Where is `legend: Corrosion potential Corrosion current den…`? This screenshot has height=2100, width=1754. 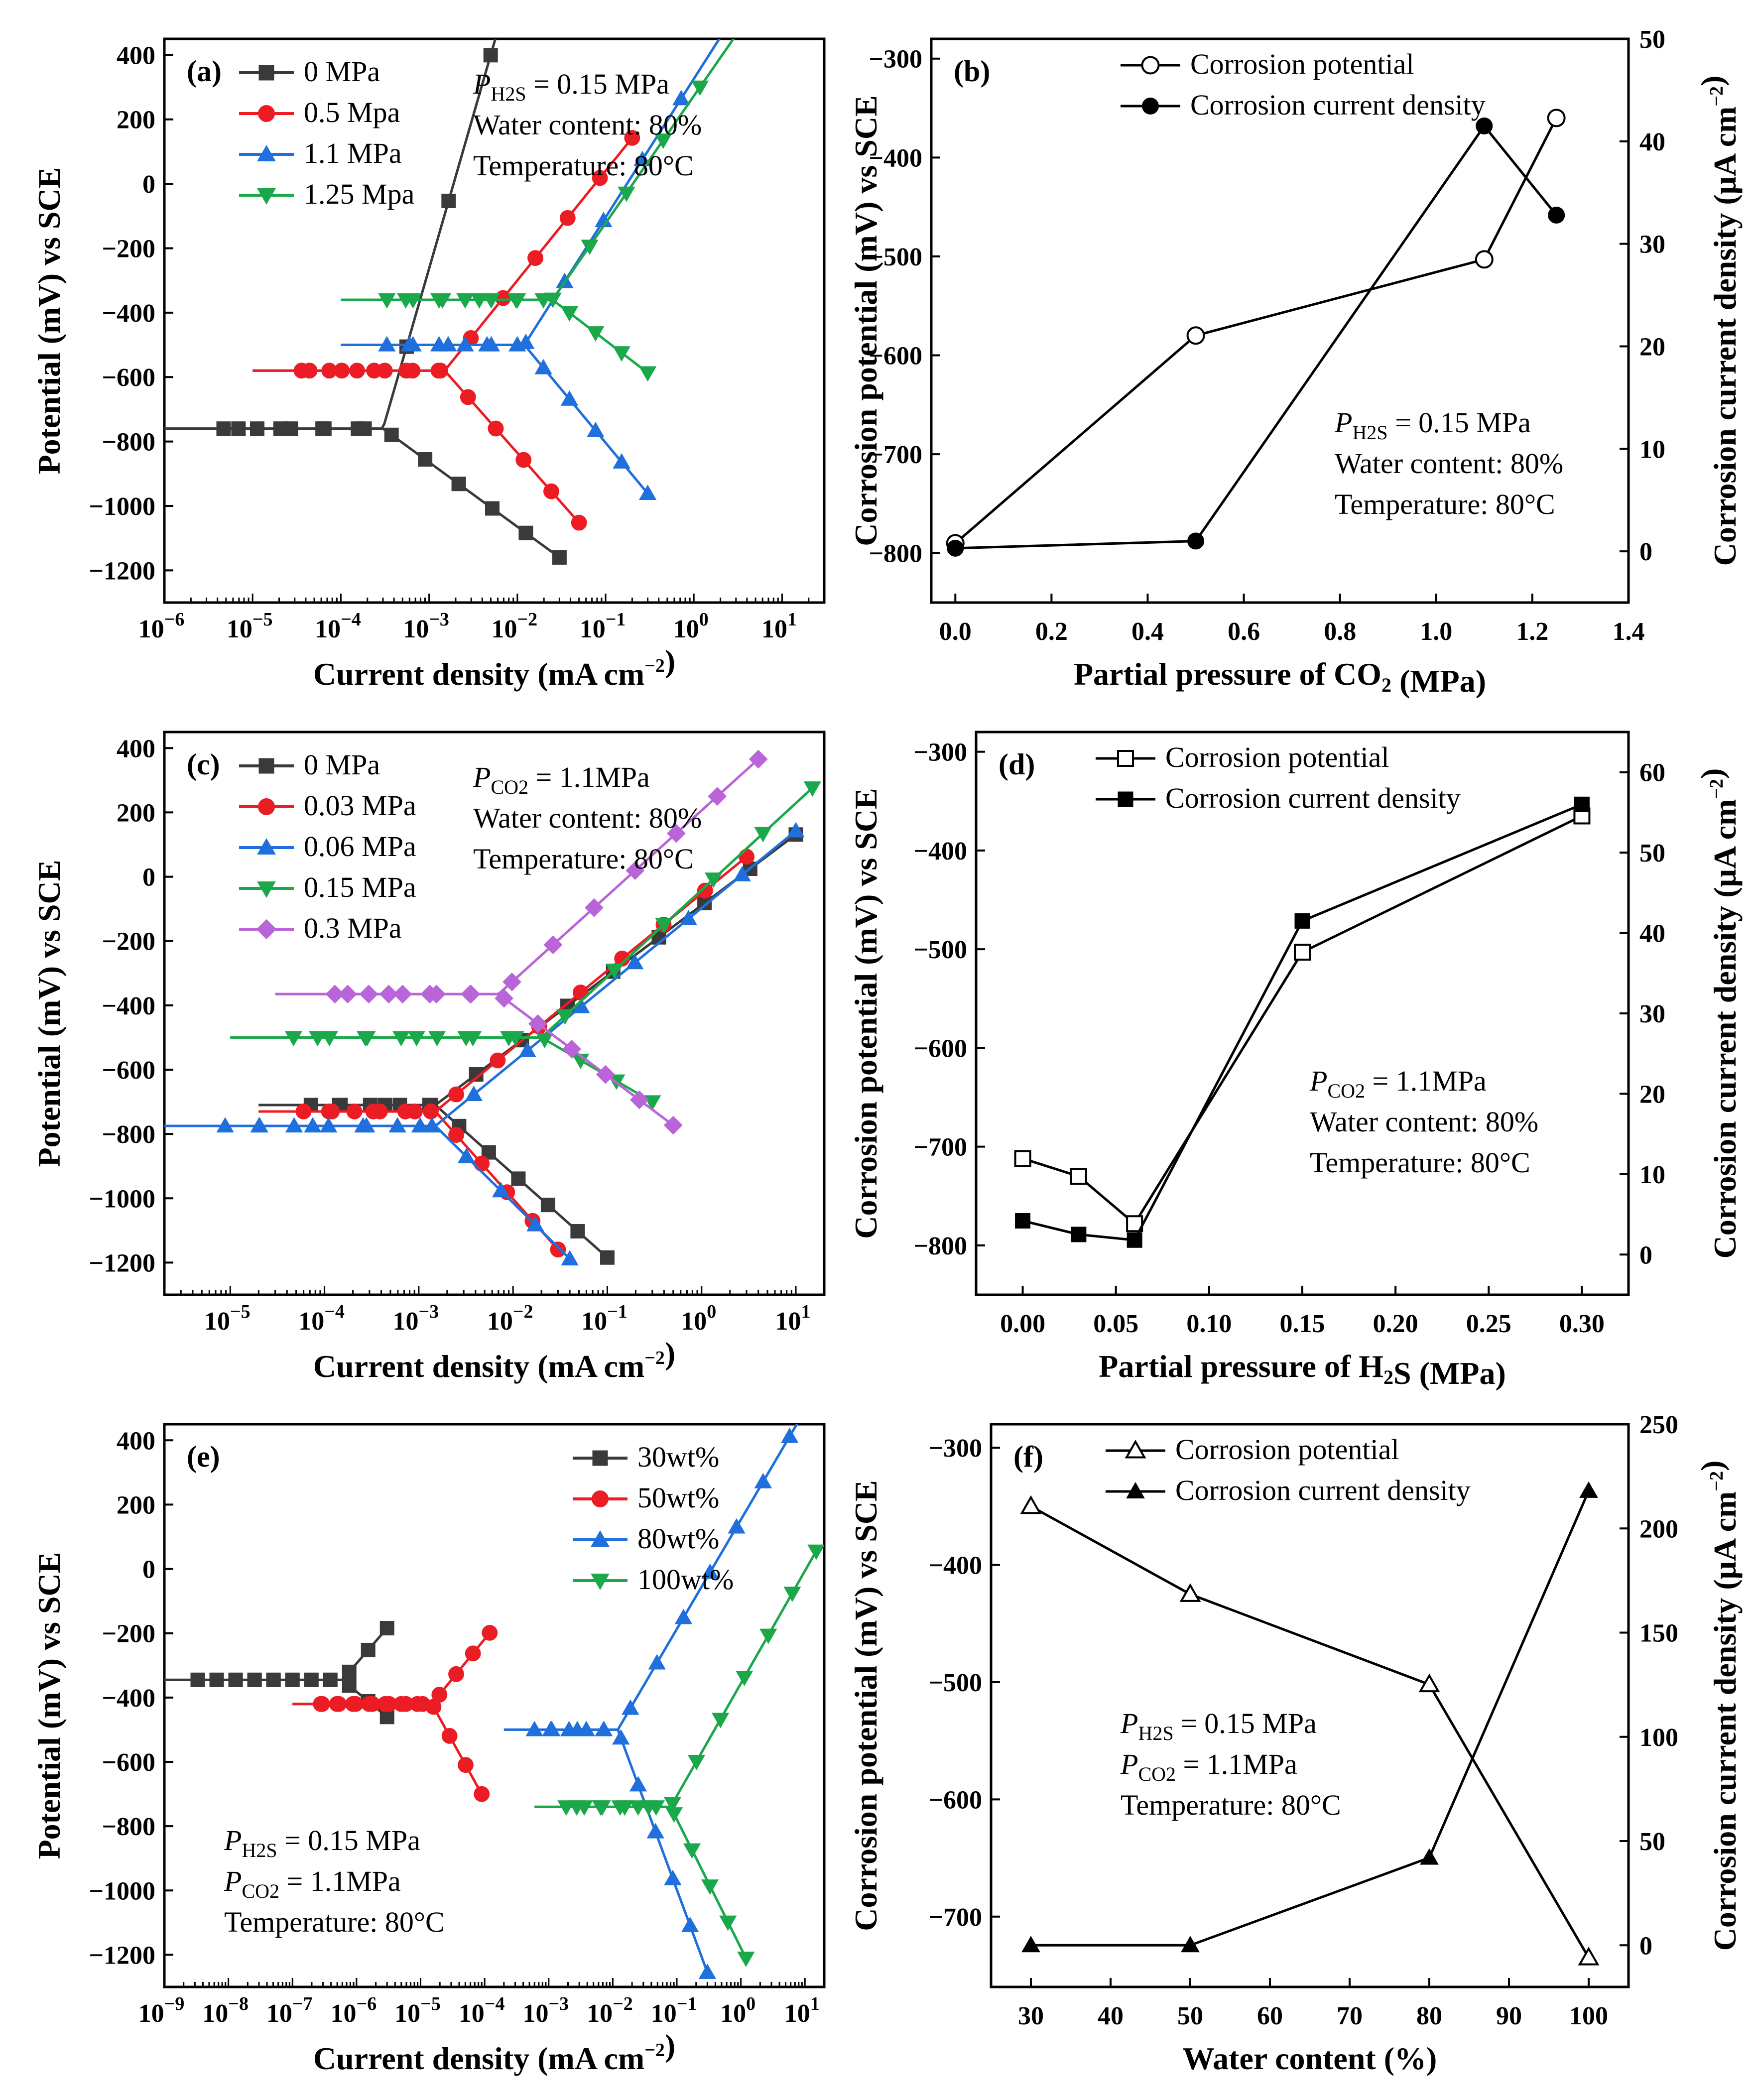 legend: Corrosion potential Corrosion current den… is located at coordinates (1304, 84).